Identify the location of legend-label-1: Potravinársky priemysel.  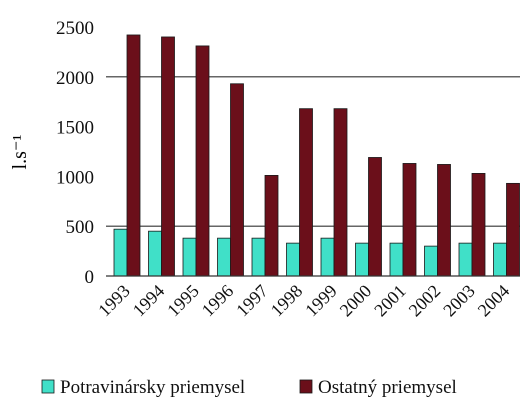
(152, 387).